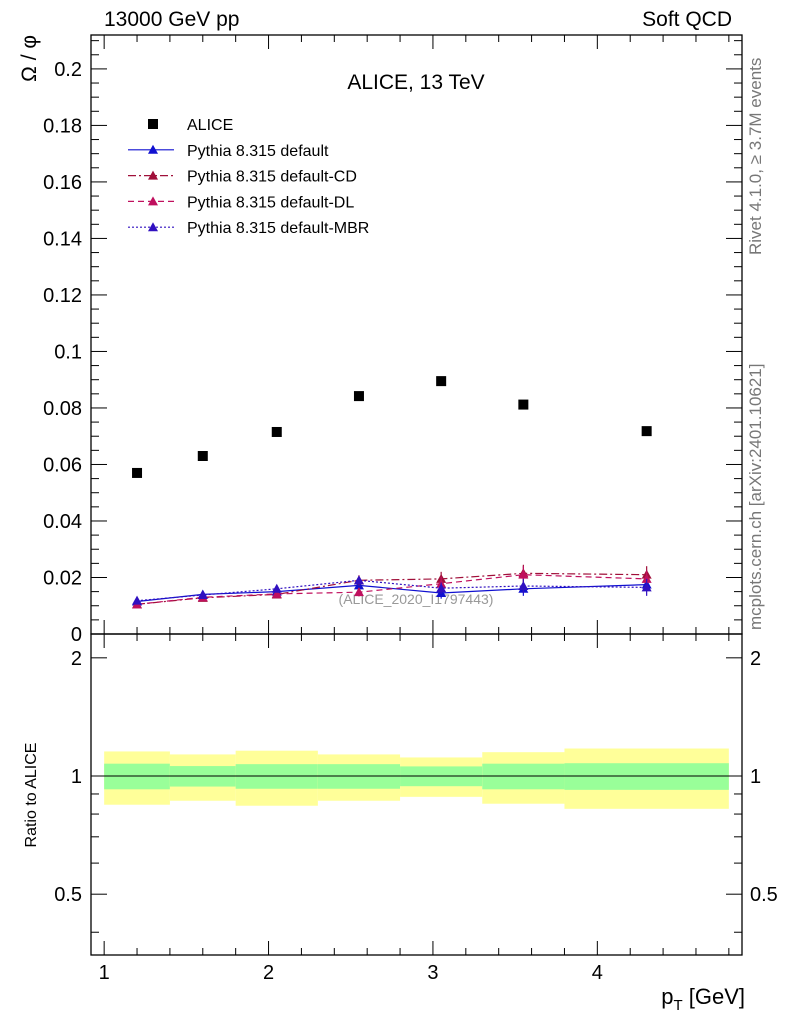 The image size is (786, 1024). Describe the element at coordinates (76, 777) in the screenshot. I see `ratio-tick-label-left: 1` at that location.